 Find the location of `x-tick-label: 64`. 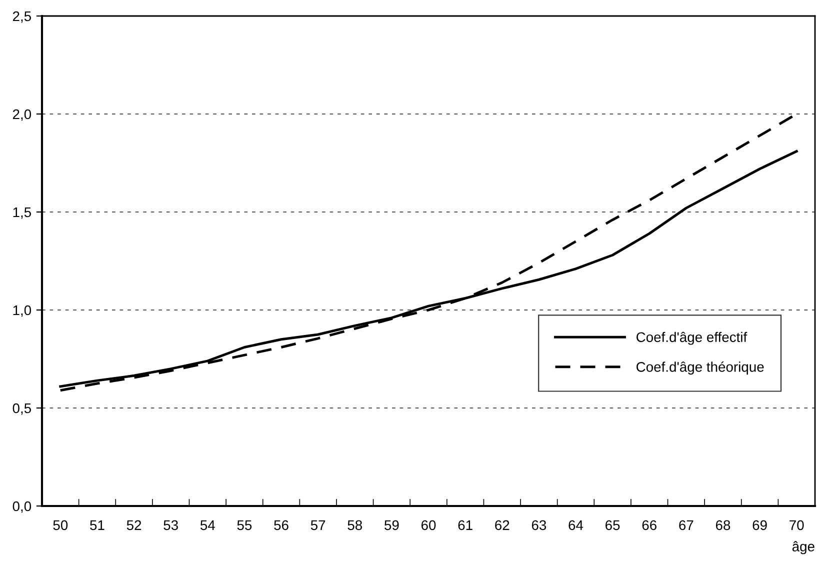

x-tick-label: 64 is located at coordinates (576, 525).